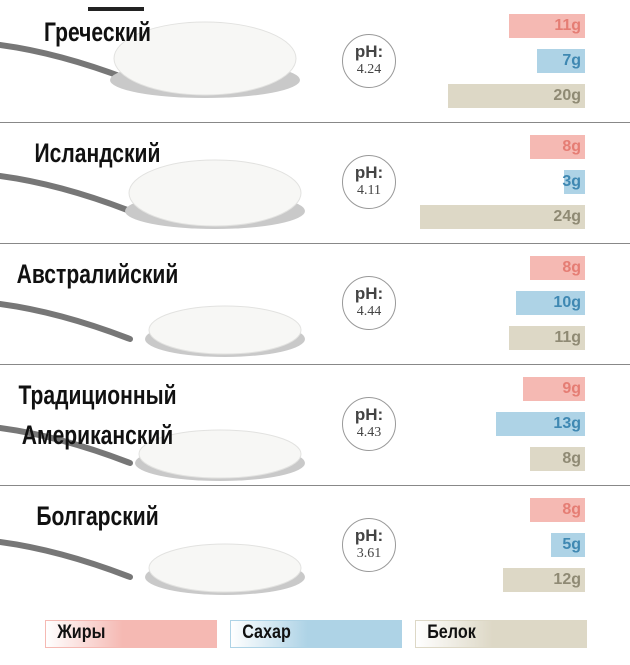 The width and height of the screenshot is (630, 665). What do you see at coordinates (451, 632) in the screenshot?
I see `legend-label: Белок` at bounding box center [451, 632].